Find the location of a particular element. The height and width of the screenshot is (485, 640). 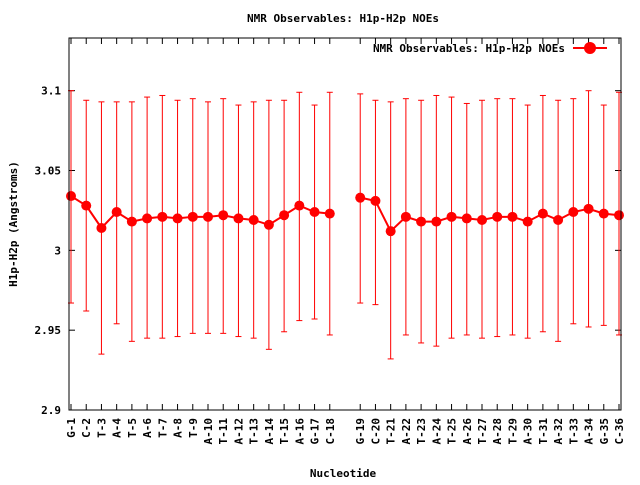

x-tick-label: C-36 is located at coordinates (619, 431).